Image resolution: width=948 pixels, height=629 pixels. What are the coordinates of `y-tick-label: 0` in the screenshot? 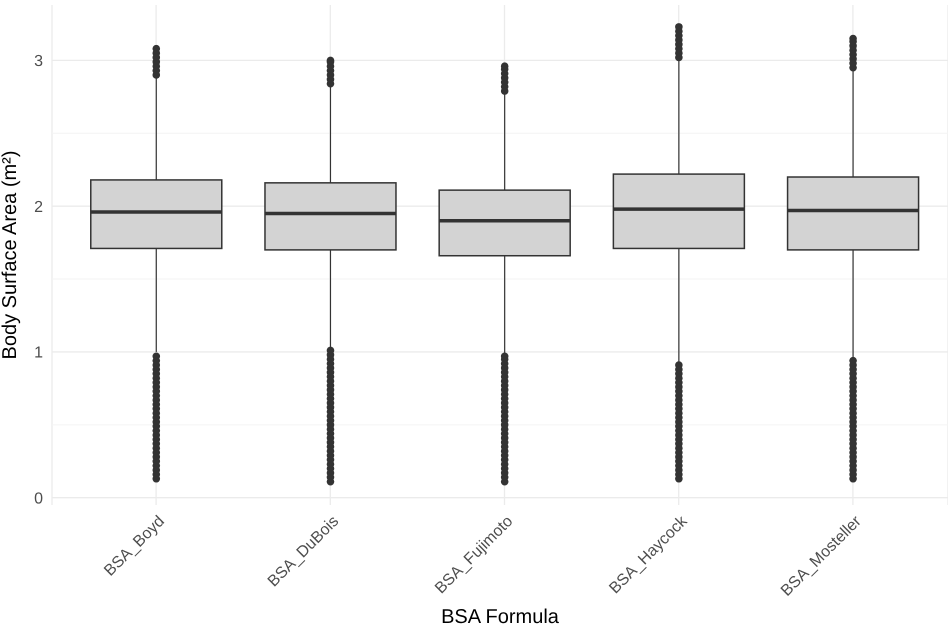 It's located at (39, 499).